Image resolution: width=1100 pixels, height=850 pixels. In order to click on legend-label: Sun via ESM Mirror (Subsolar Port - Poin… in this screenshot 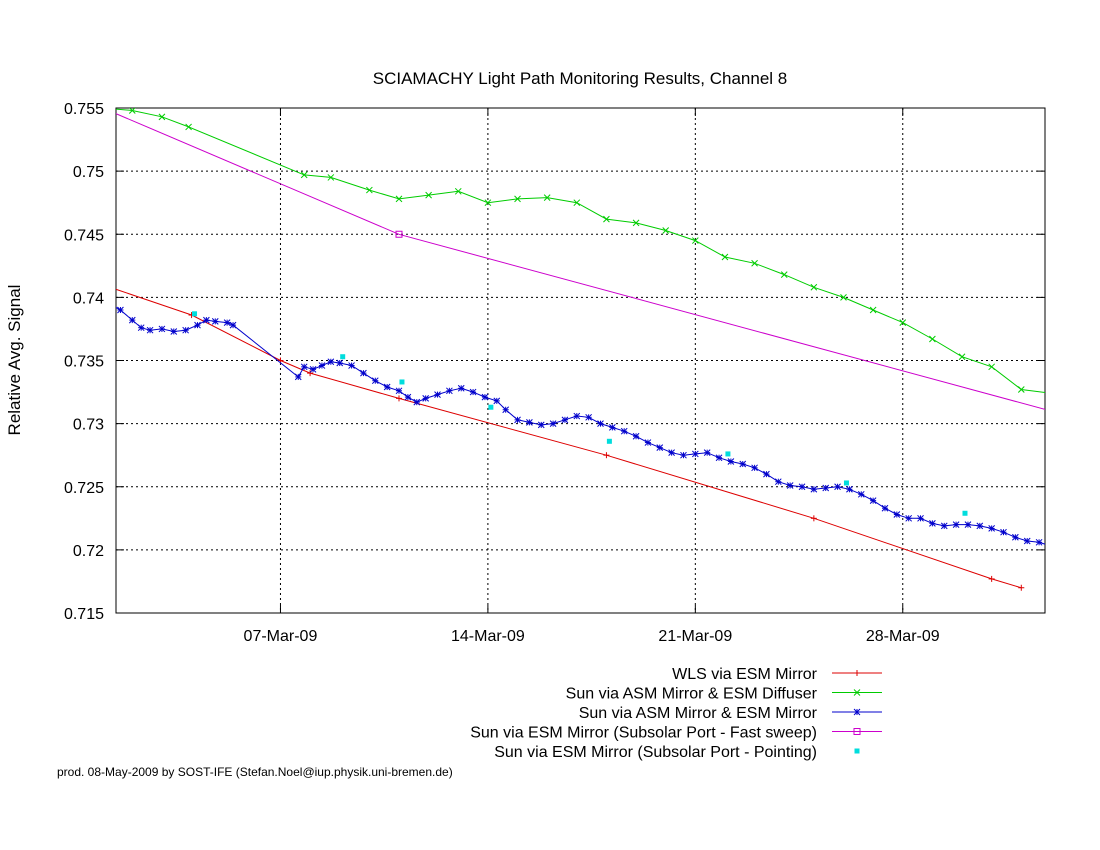, I will do `click(655, 752)`.